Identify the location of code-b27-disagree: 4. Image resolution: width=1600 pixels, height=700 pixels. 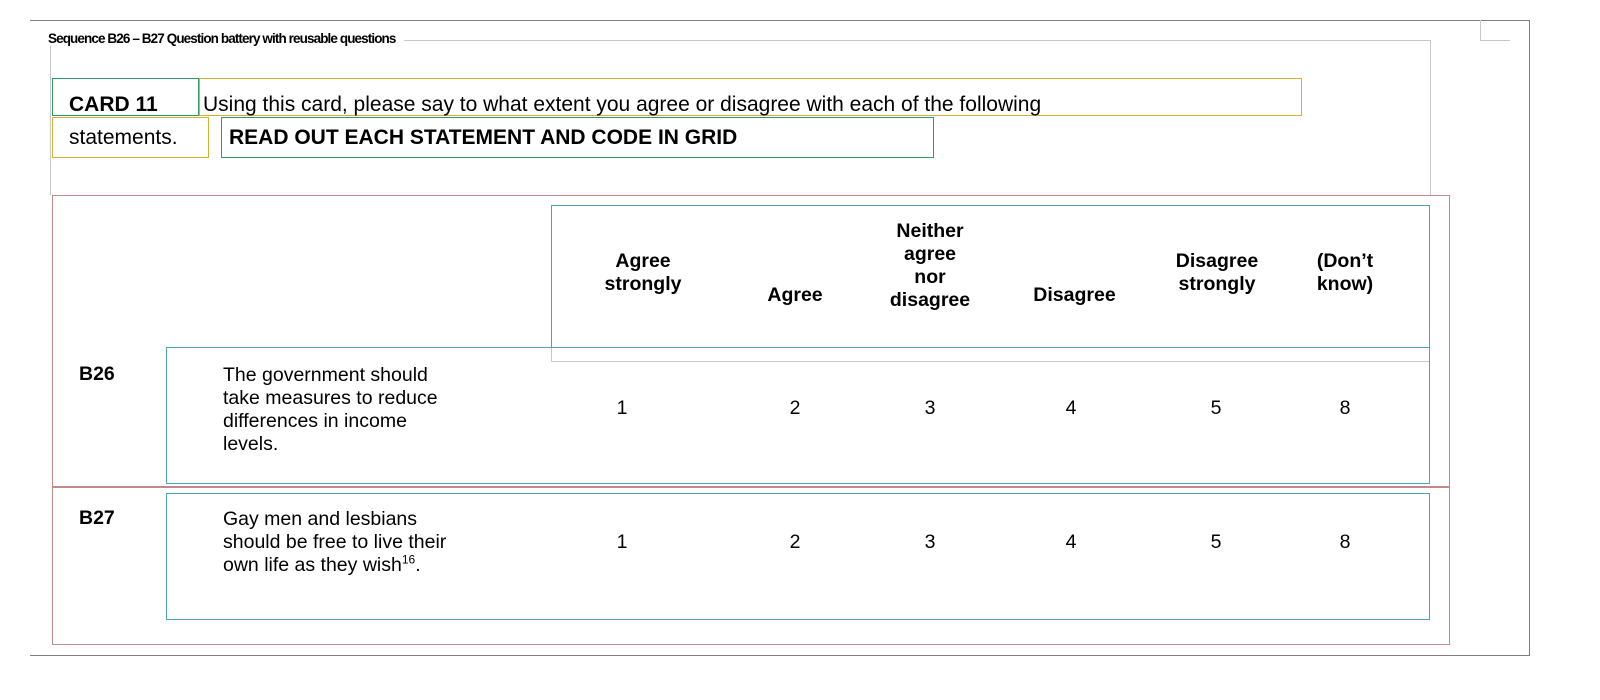
(1071, 542).